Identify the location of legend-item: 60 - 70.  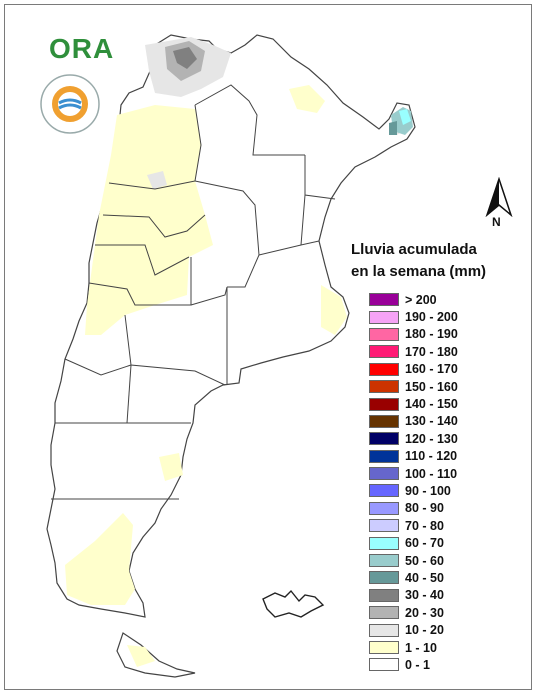
(439, 542).